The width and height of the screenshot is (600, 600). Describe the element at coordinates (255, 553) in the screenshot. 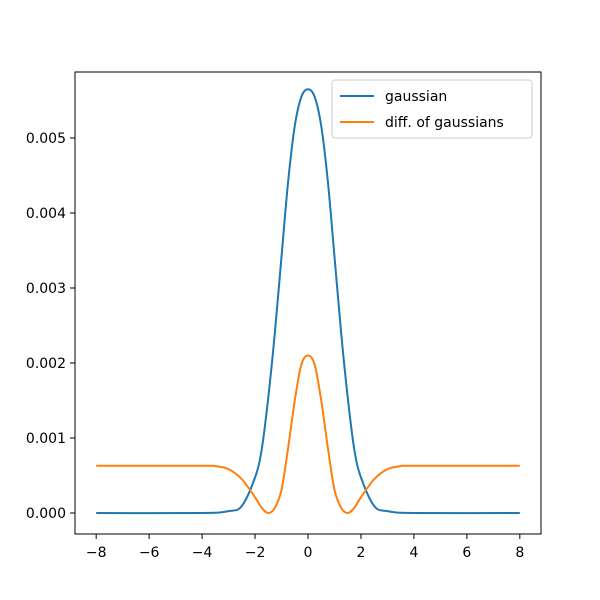

I see `x-tick-label: −2` at that location.